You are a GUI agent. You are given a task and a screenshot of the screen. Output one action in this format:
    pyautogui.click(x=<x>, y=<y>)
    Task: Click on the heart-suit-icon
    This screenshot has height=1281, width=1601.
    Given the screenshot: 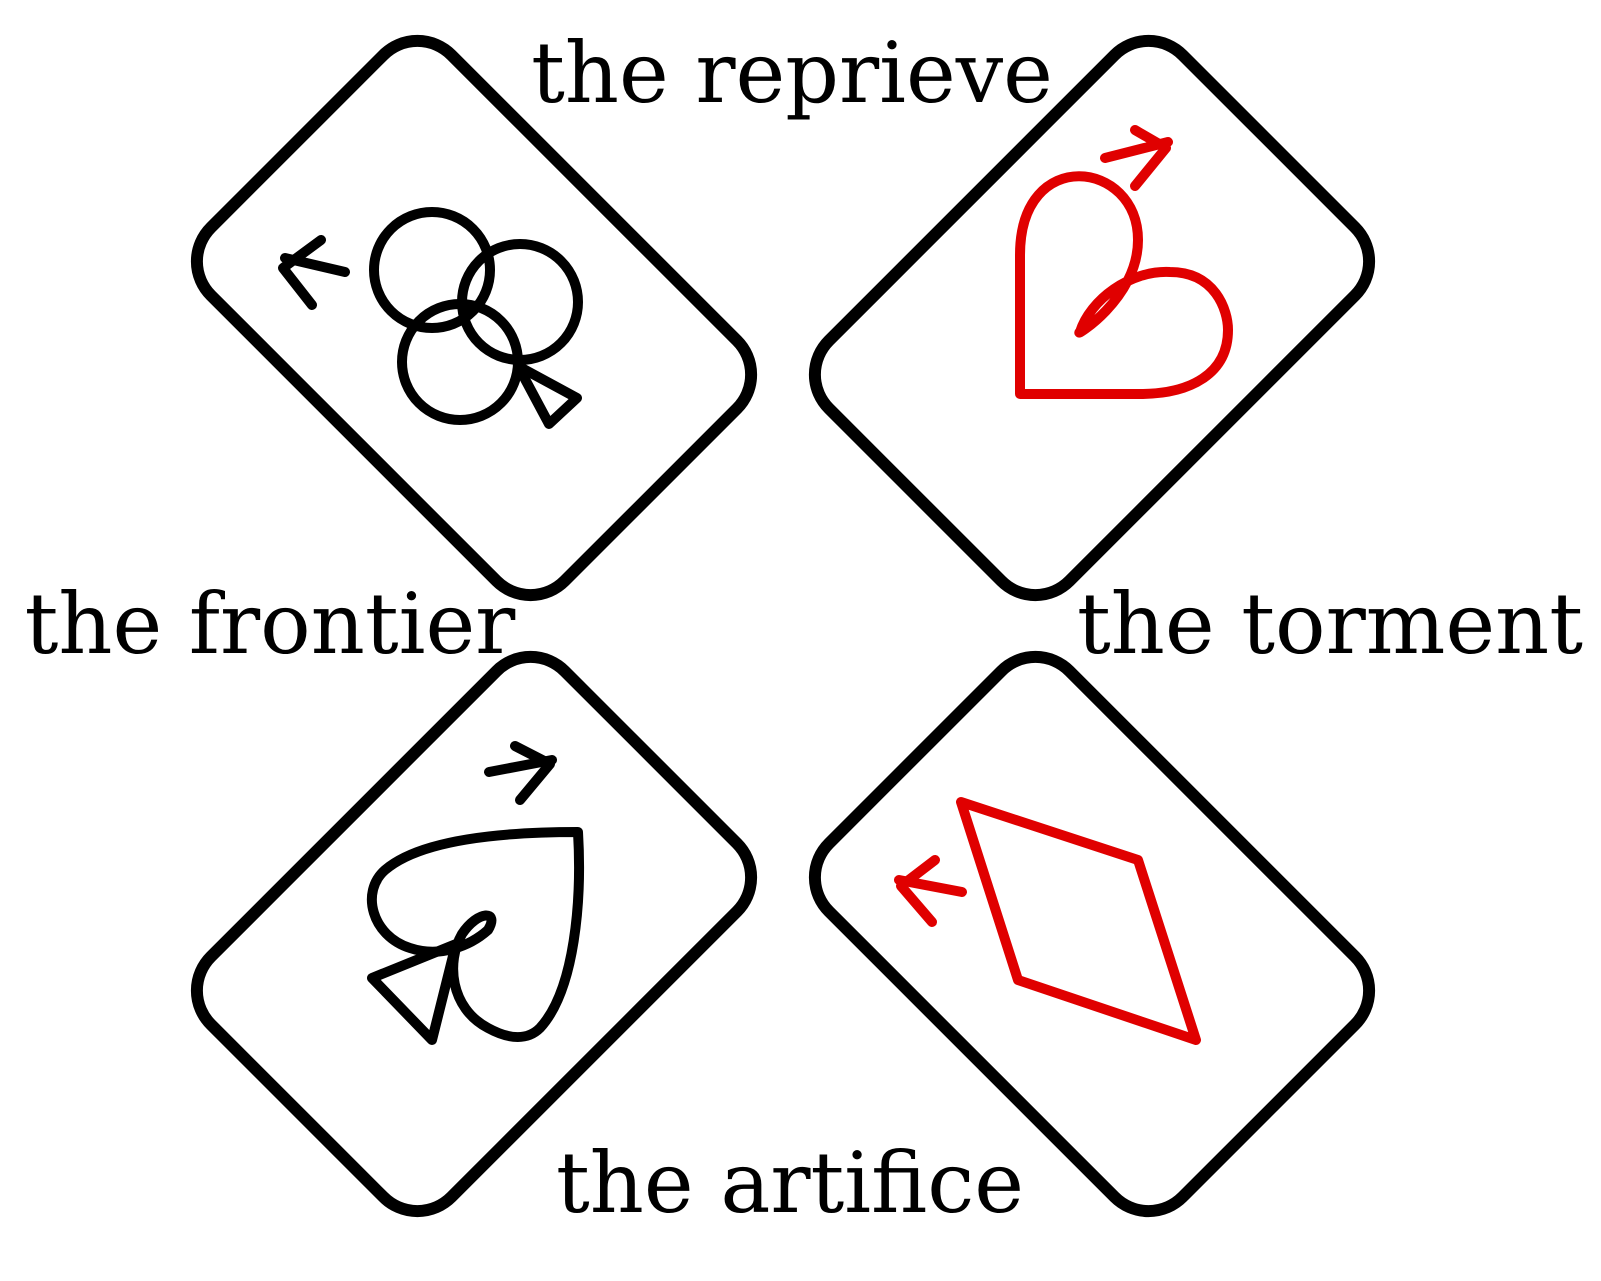 What is the action you would take?
    pyautogui.click(x=1124, y=285)
    